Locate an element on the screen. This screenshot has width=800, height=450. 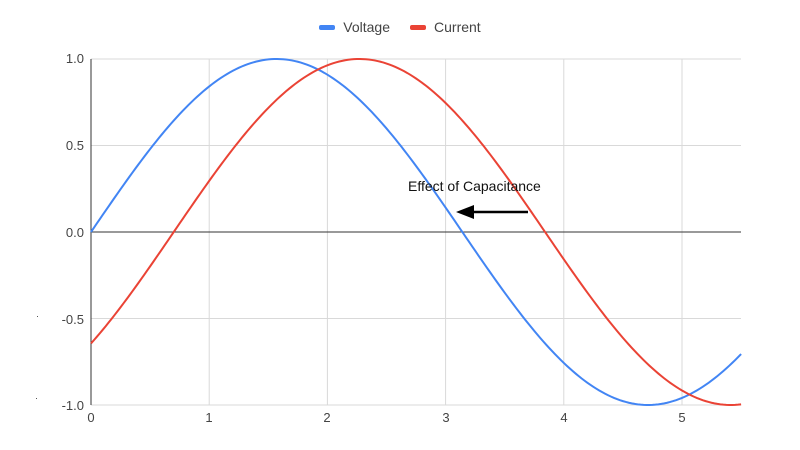
y-tick-label: 1.0 is located at coordinates (74, 58).